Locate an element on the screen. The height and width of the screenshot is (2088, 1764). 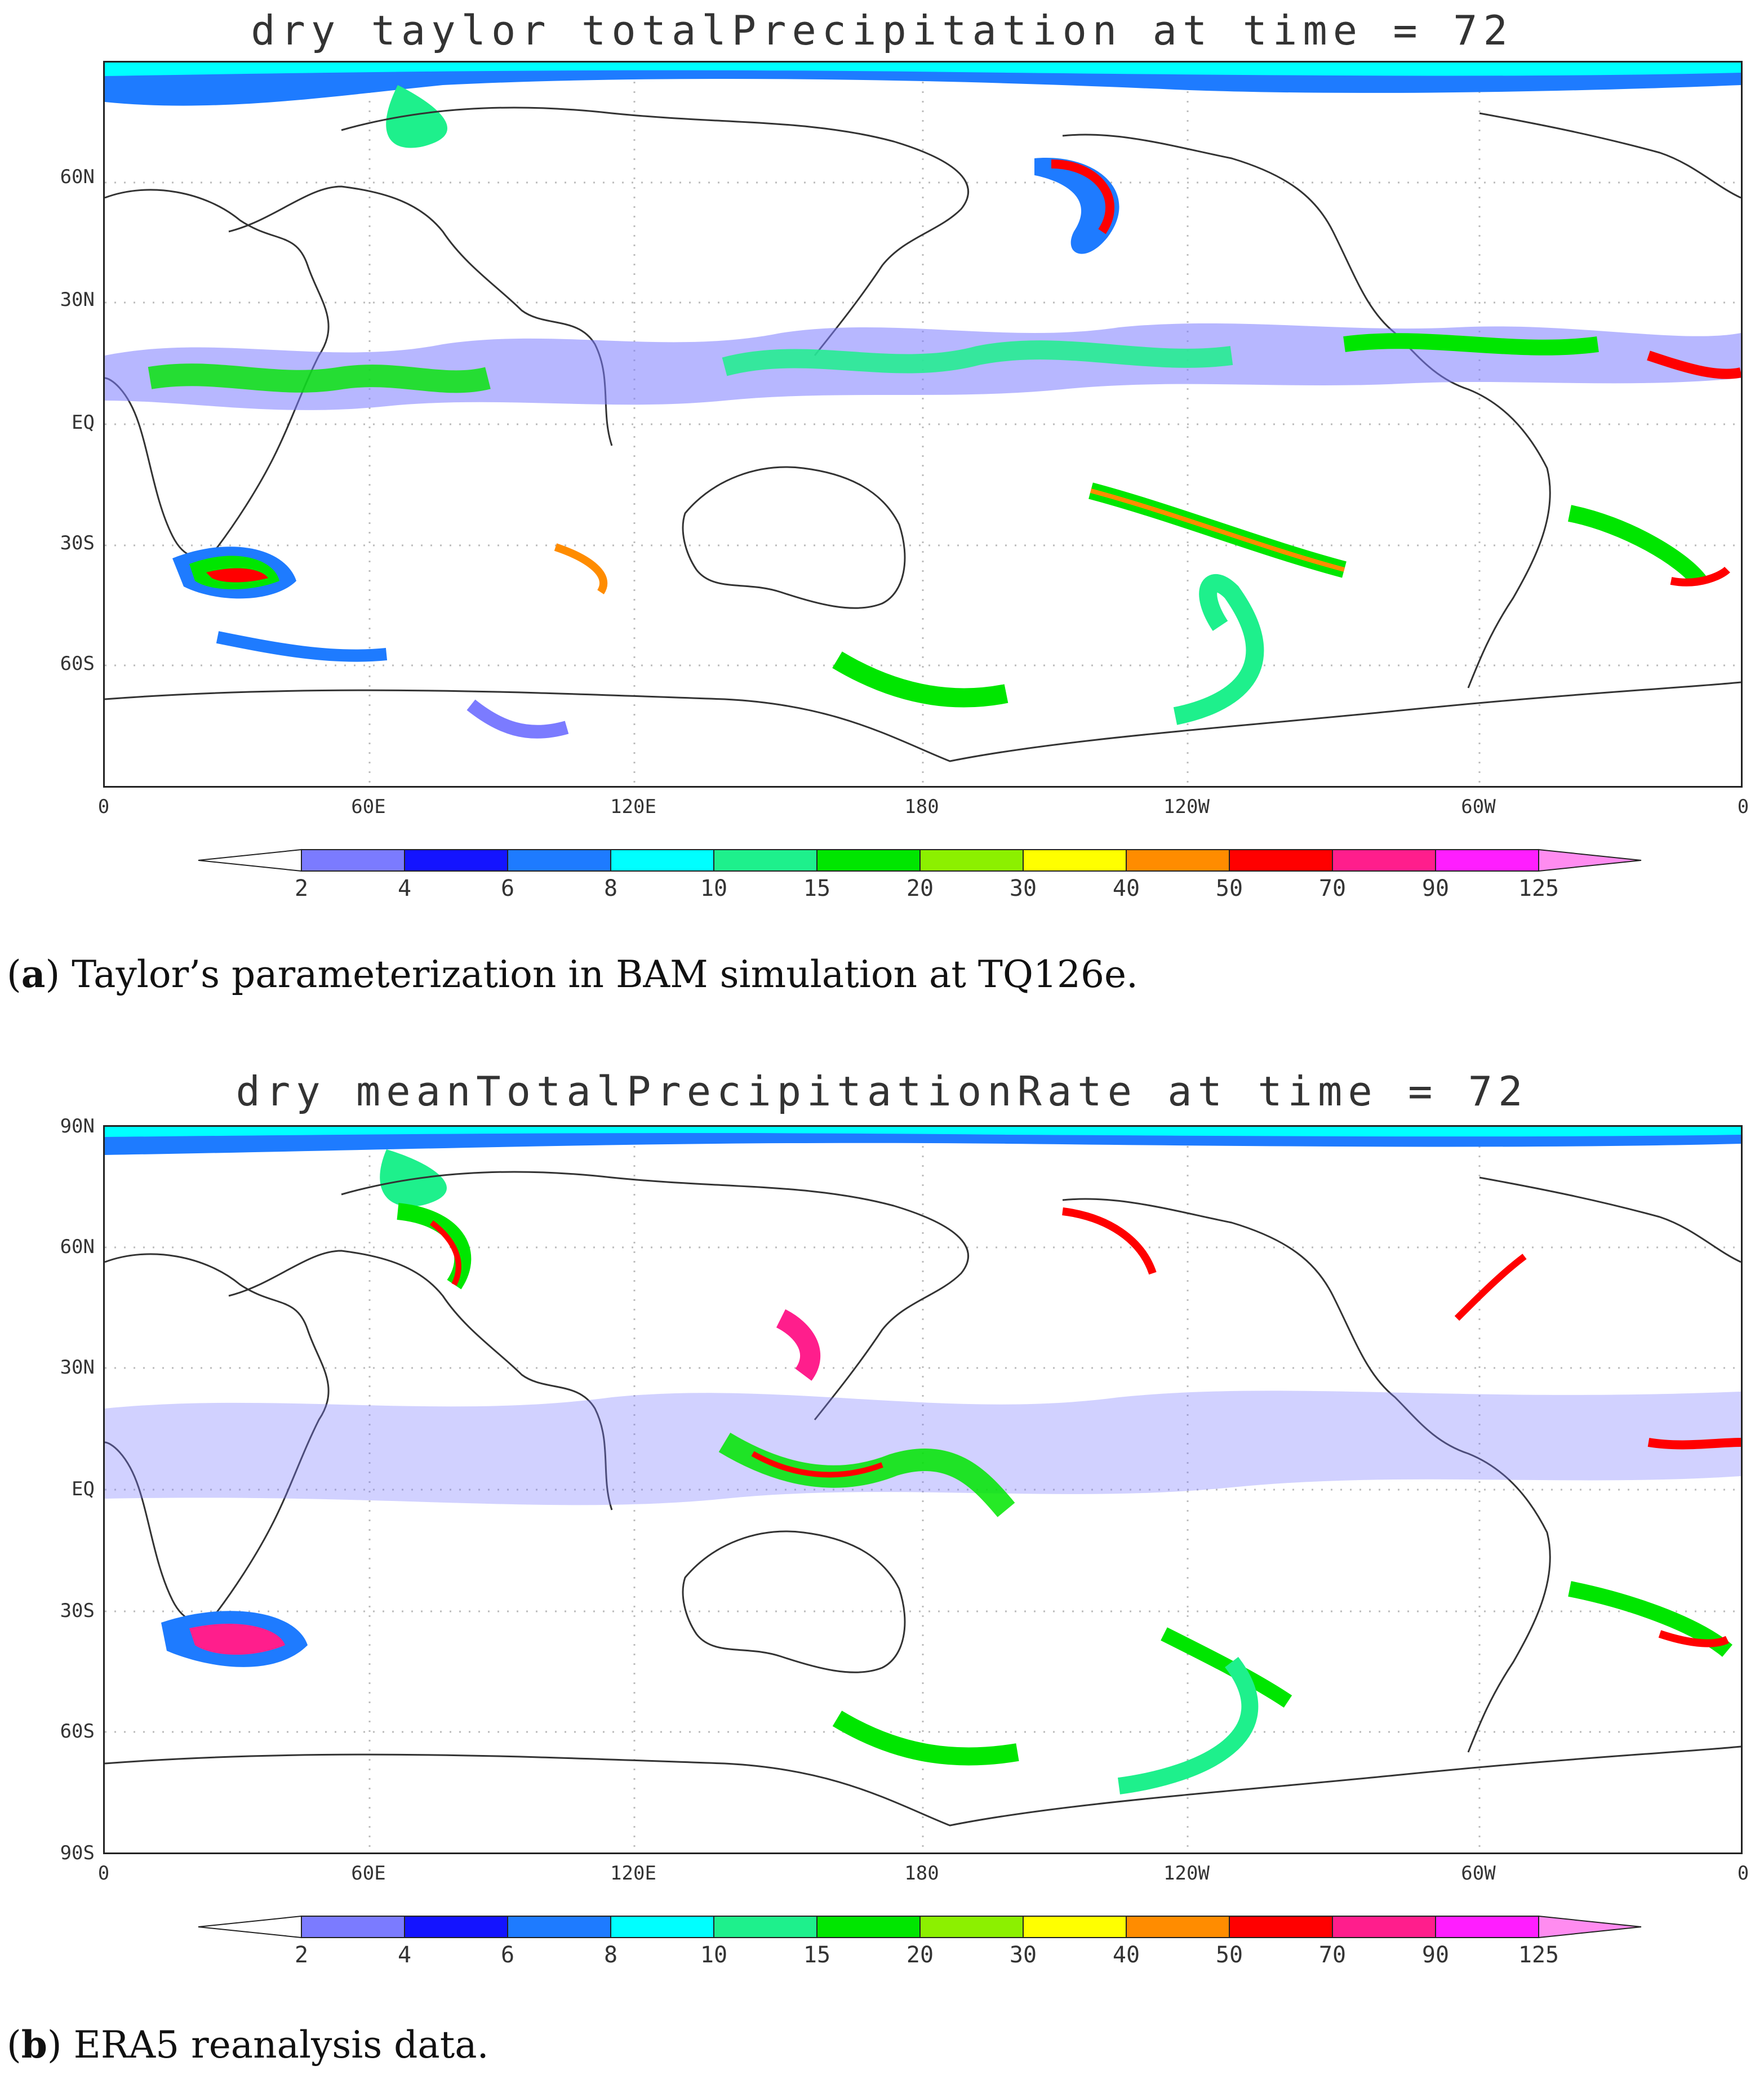
caption-tag: b is located at coordinates (34, 2045).